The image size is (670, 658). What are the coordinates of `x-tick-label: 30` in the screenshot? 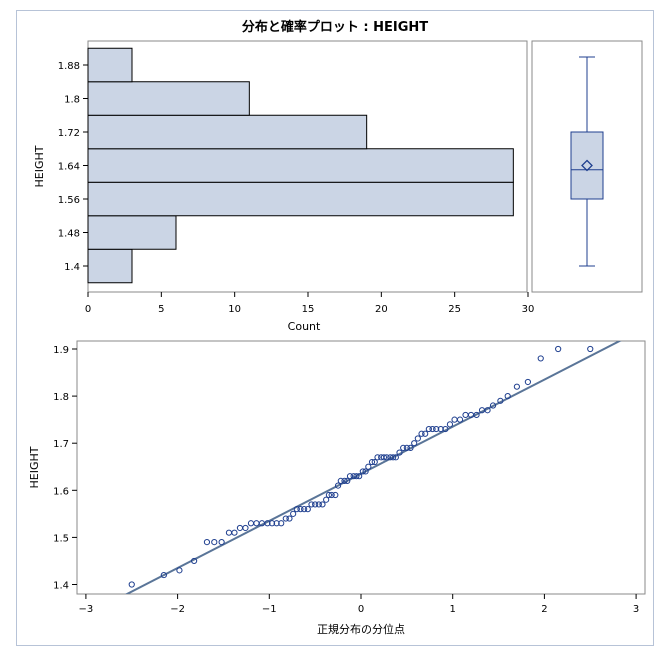 It's located at (528, 309).